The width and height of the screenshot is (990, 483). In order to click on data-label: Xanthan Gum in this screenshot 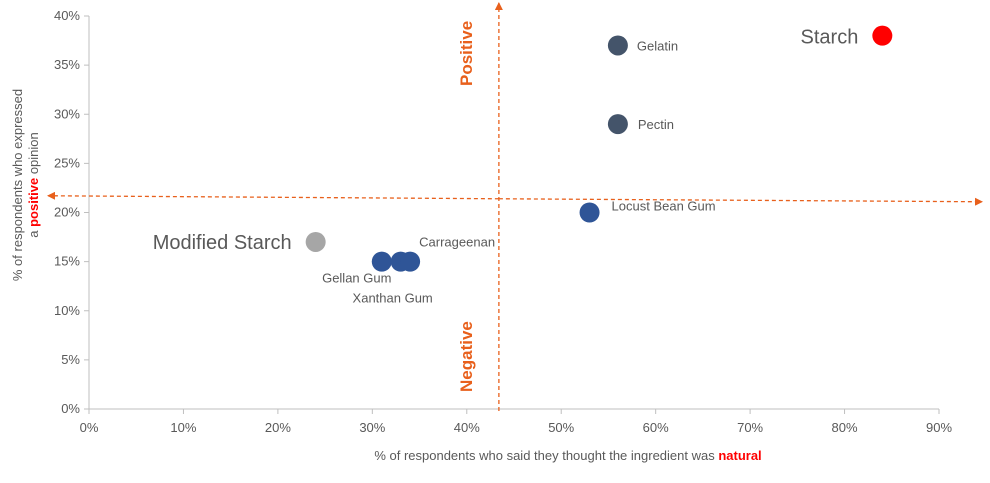, I will do `click(393, 298)`.